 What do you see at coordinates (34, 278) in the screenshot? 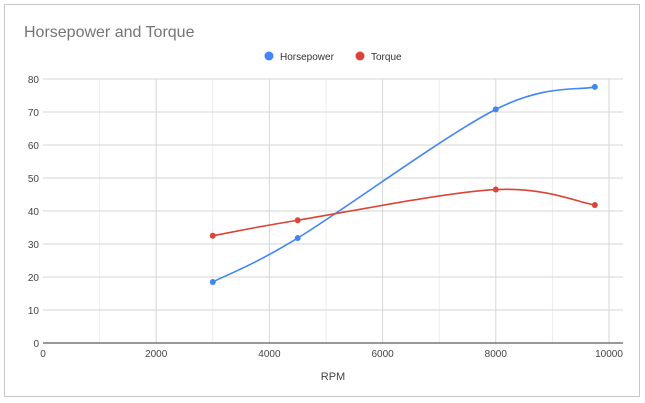
I see `y-tick-label: 20` at bounding box center [34, 278].